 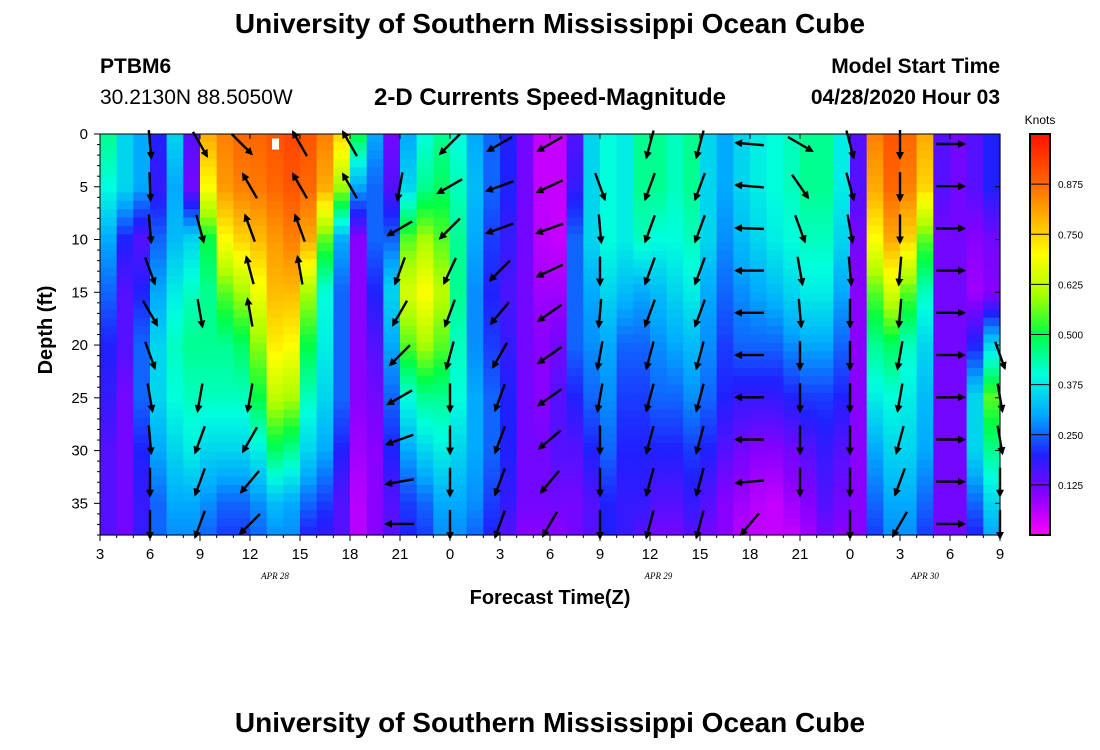 What do you see at coordinates (657, 576) in the screenshot?
I see `x-date-label: APR 29` at bounding box center [657, 576].